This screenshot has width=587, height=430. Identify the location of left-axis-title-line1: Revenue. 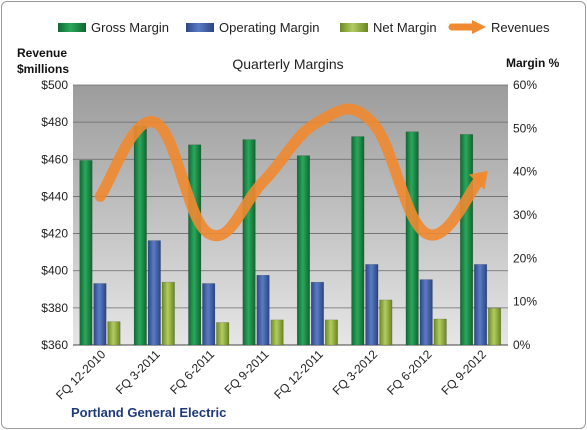
(42, 53).